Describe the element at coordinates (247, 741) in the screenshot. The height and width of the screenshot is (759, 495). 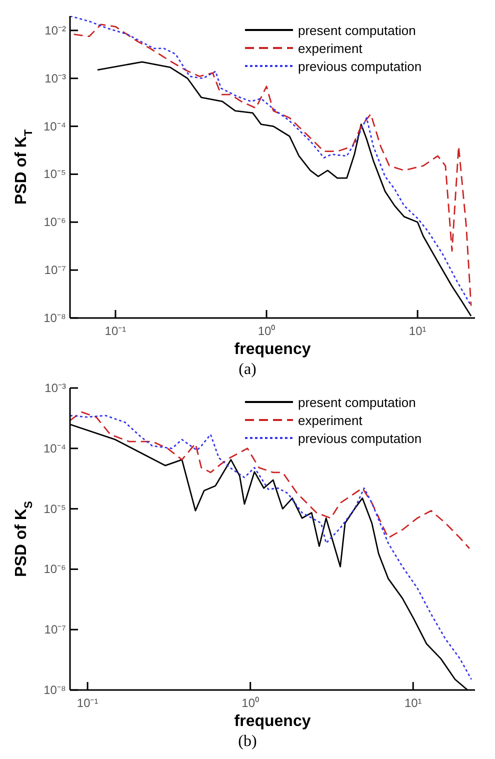
I see `text: (b)` at that location.